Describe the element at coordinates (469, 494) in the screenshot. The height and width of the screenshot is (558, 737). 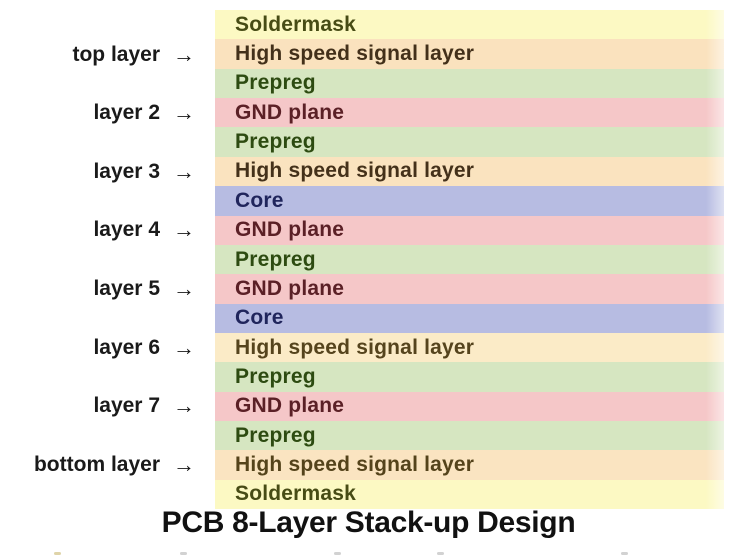
I see `stack-layer-soldermask-bottom: Soldermask` at that location.